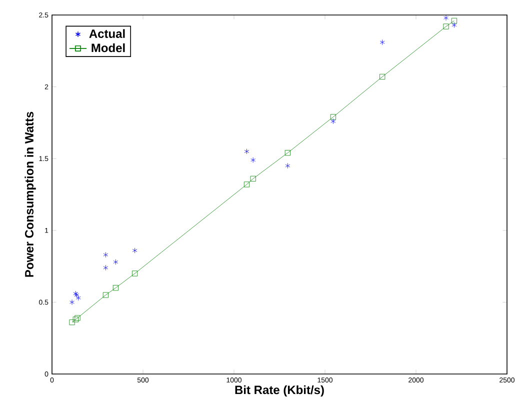  I want to click on legend-label: Actual, so click(107, 33).